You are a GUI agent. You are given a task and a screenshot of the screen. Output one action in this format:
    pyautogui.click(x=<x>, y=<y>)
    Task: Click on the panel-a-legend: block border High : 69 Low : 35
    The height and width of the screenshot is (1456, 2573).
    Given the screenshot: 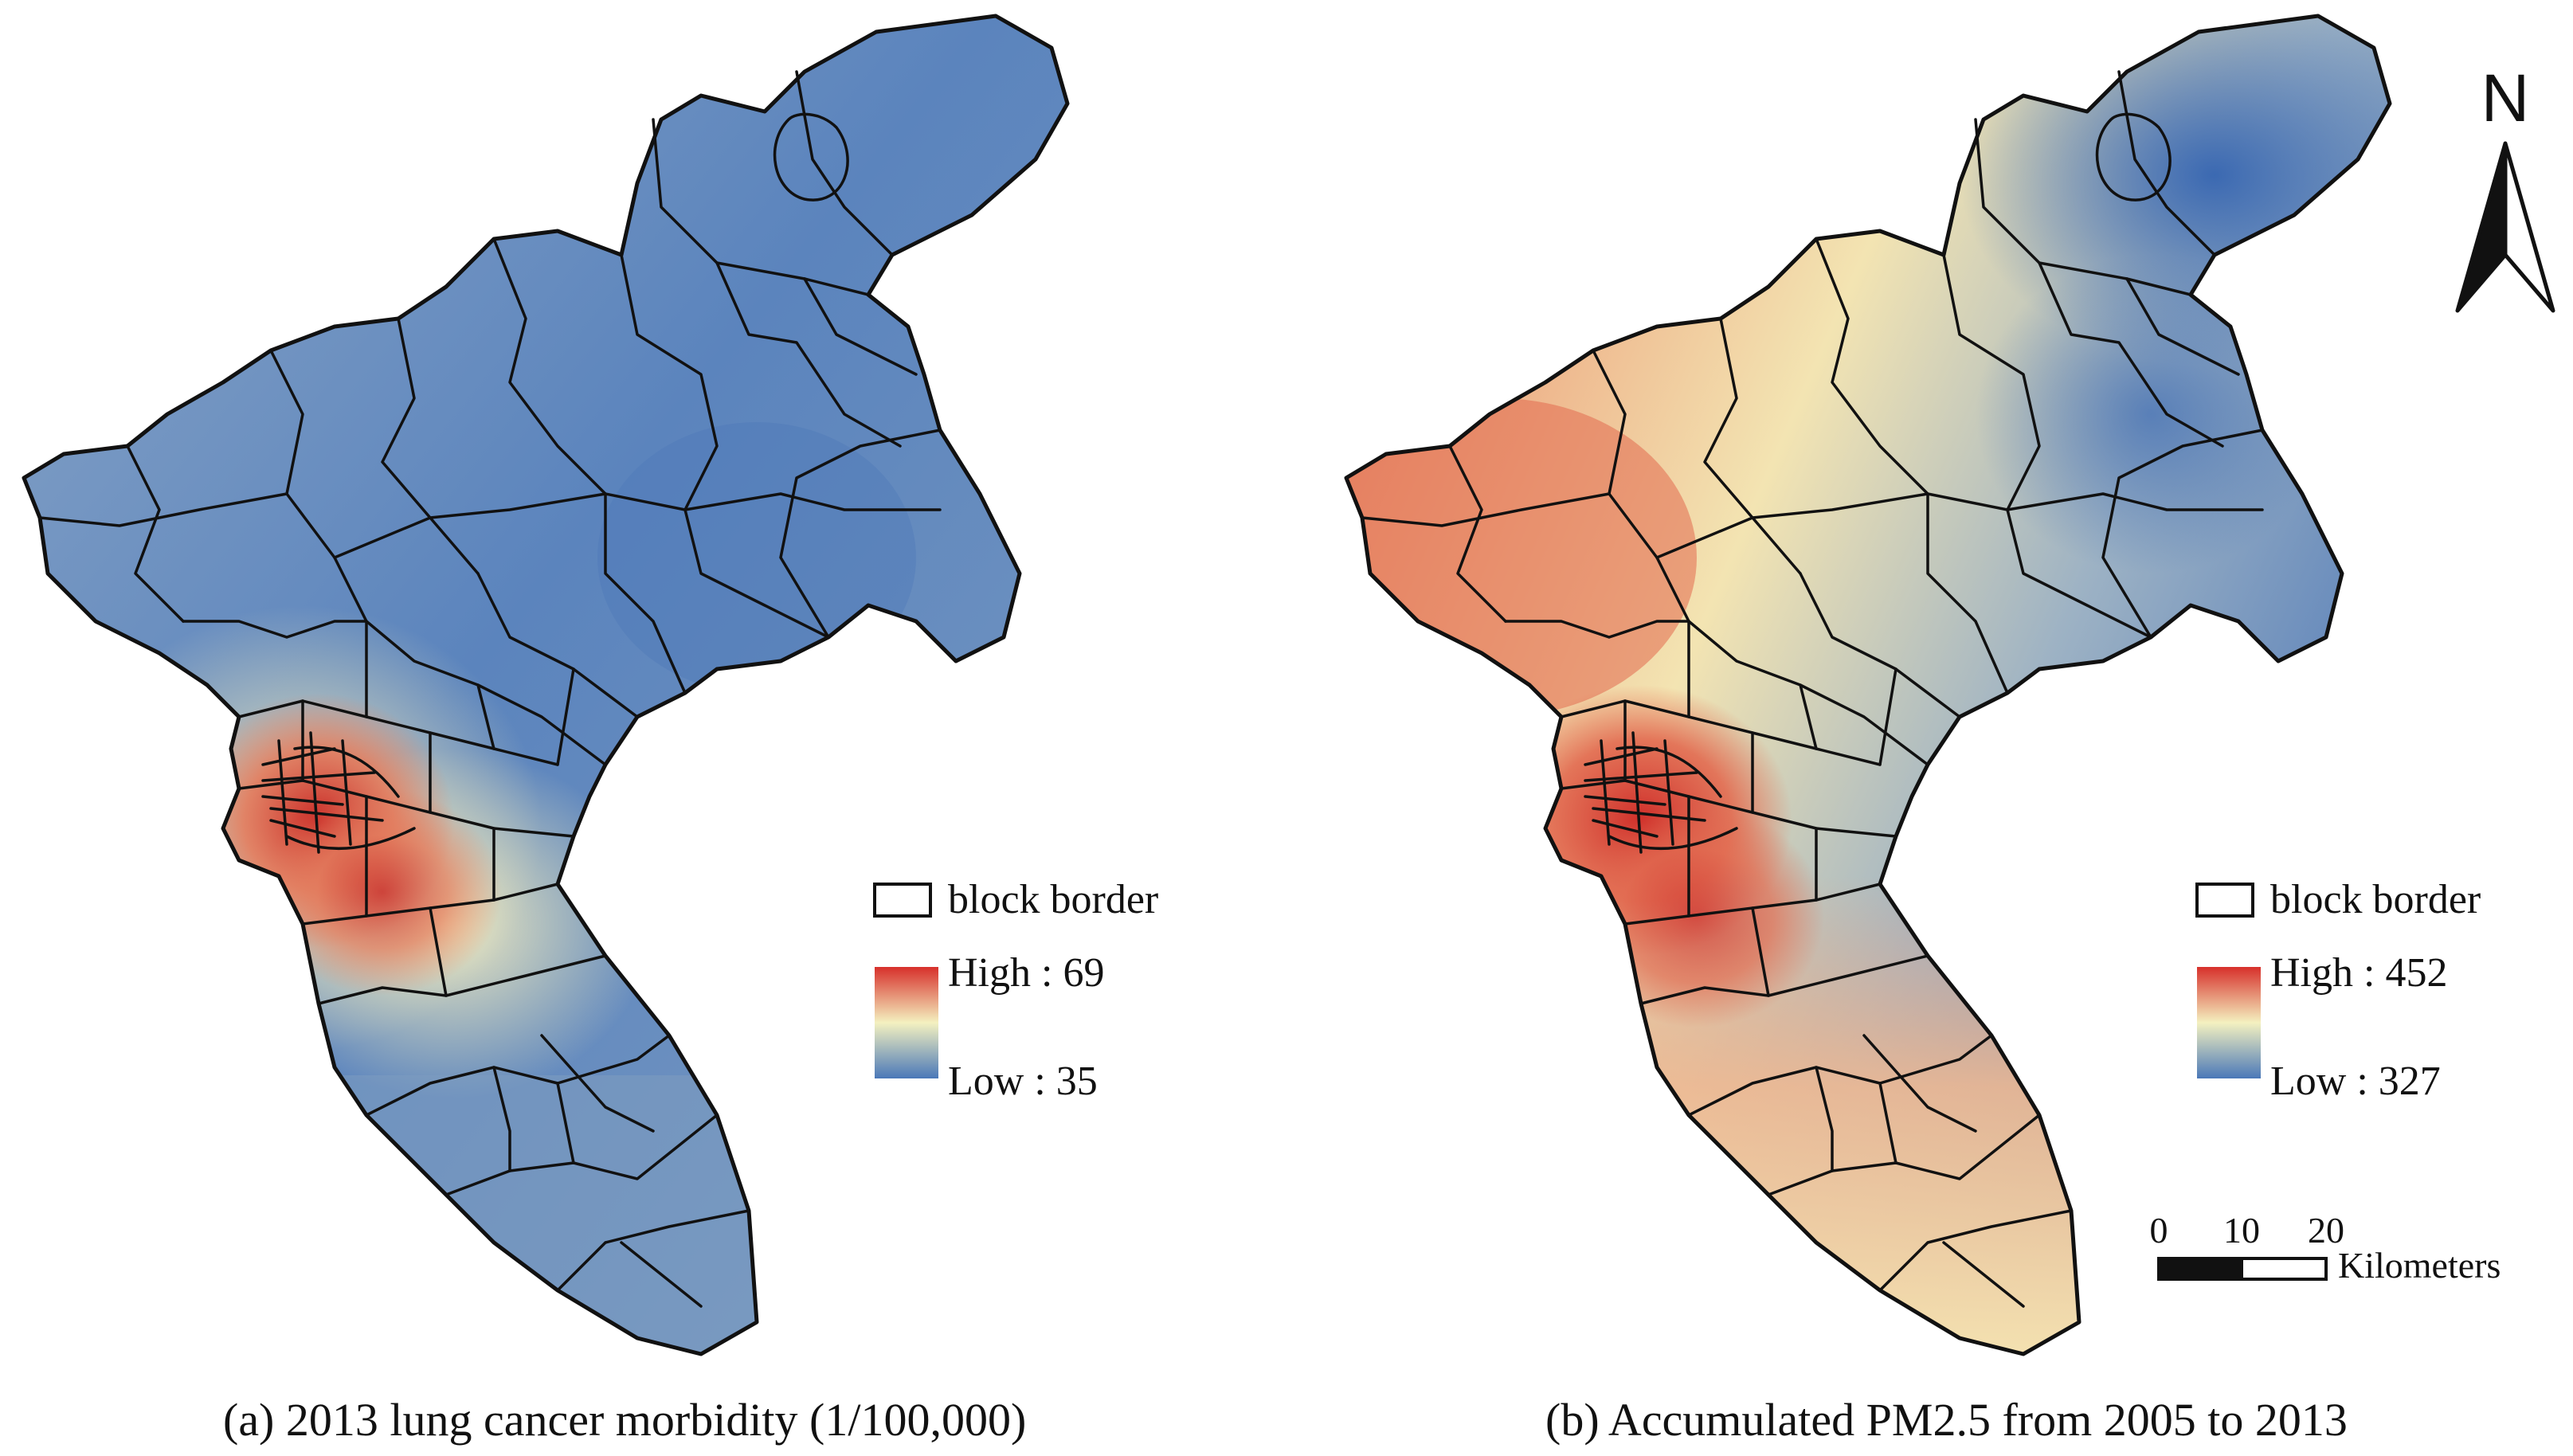 What is the action you would take?
    pyautogui.click(x=1016, y=990)
    